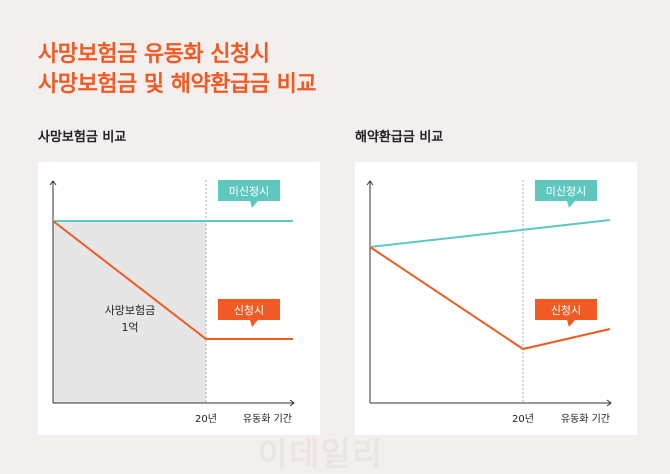 This screenshot has width=670, height=474. Describe the element at coordinates (321, 454) in the screenshot. I see `watermark-logo: 이데일리` at that location.